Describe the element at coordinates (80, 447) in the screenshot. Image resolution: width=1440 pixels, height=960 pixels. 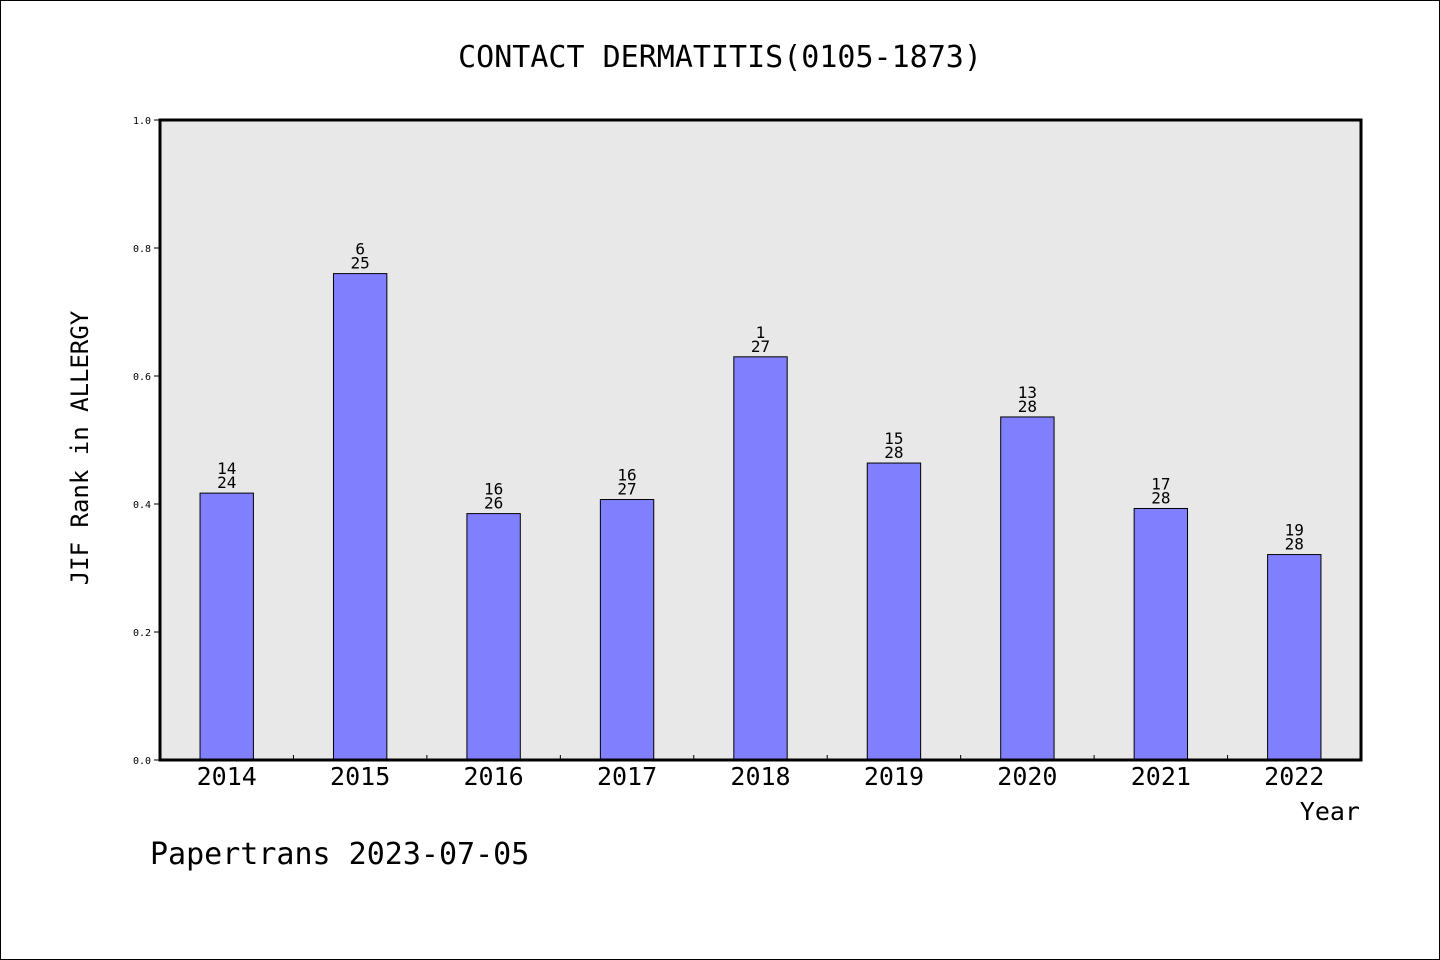
I see `y-axis-label: JIF Rank in ALLERGY` at that location.